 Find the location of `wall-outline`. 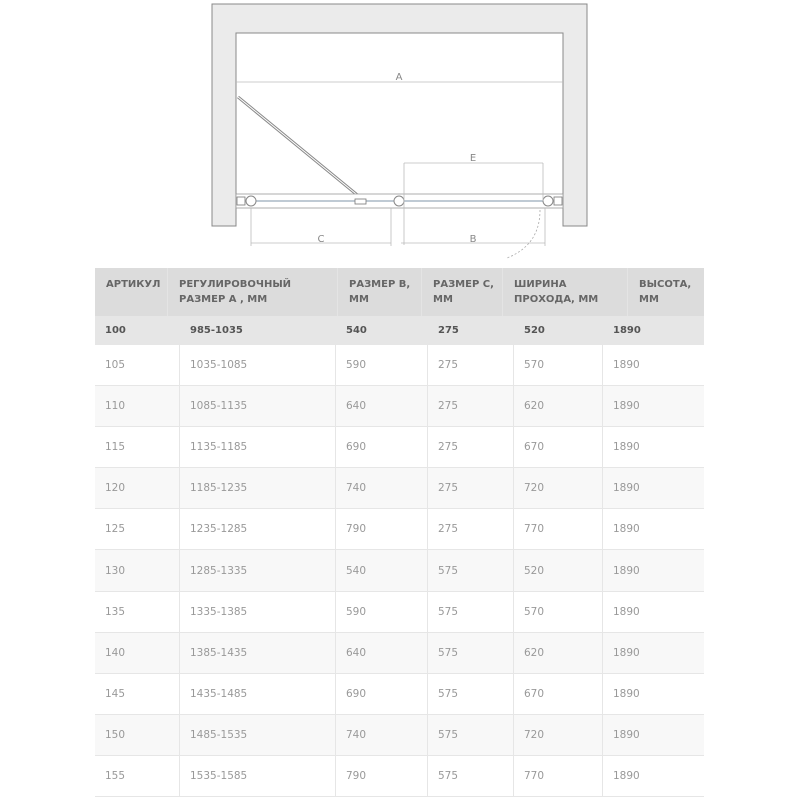

wall-outline is located at coordinates (399, 115).